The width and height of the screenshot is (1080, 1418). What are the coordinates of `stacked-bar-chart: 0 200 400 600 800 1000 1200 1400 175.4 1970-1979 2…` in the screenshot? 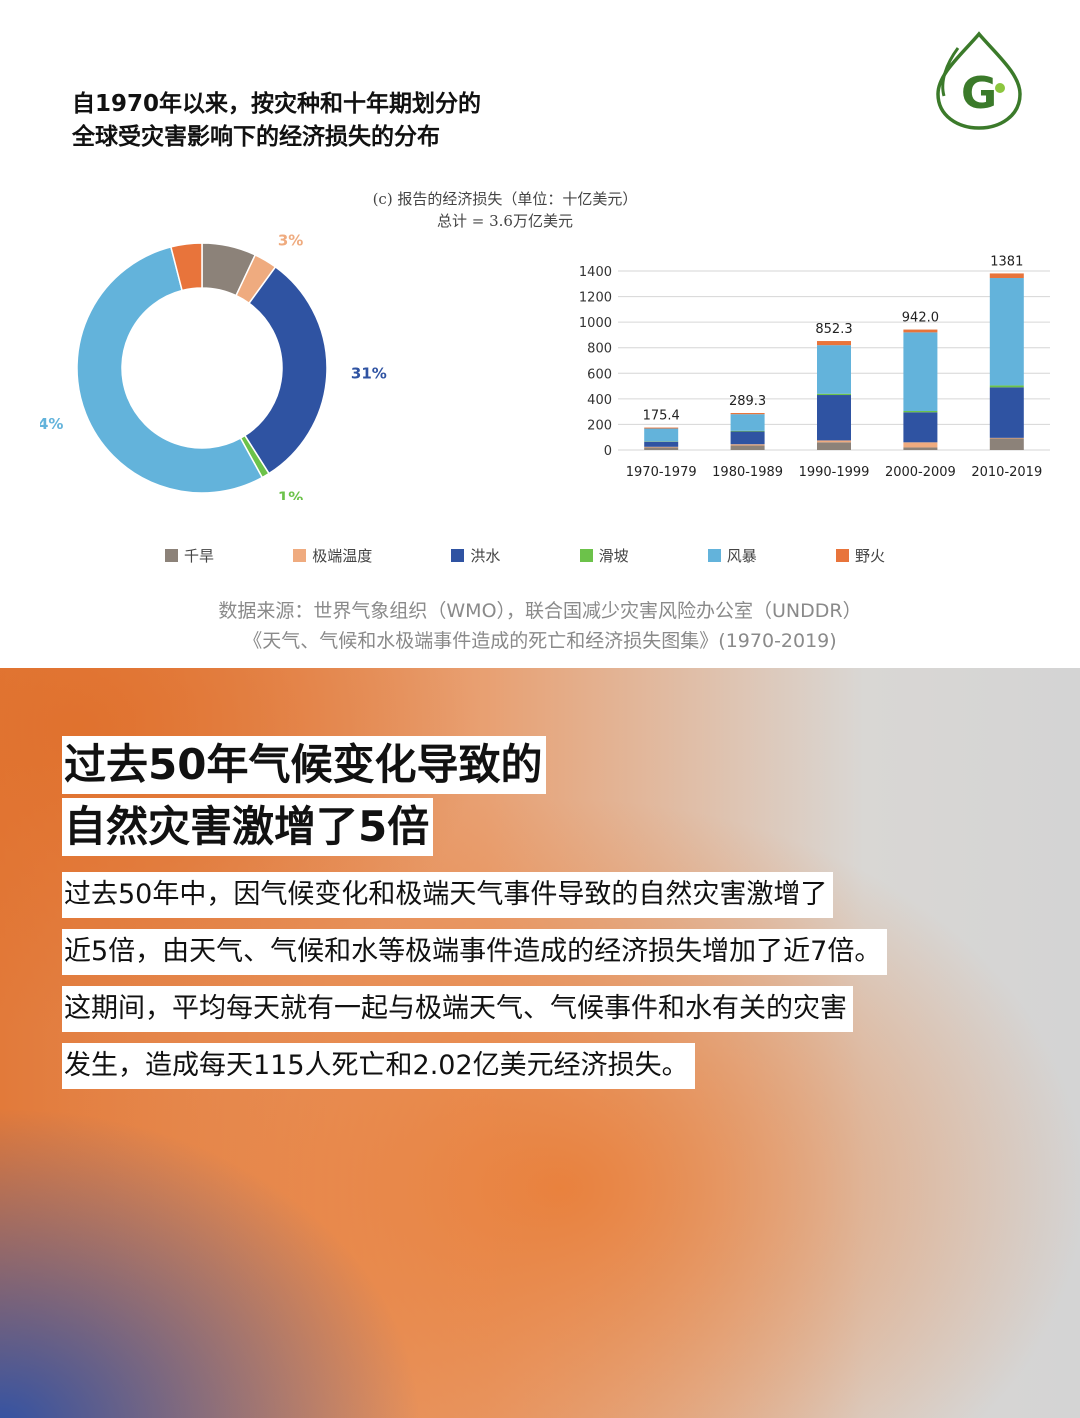 It's located at (814, 367).